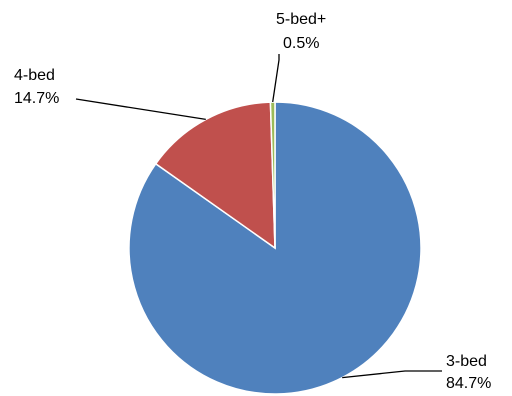  Describe the element at coordinates (276, 78) in the screenshot. I see `leader-line-5-bed-plus` at that location.